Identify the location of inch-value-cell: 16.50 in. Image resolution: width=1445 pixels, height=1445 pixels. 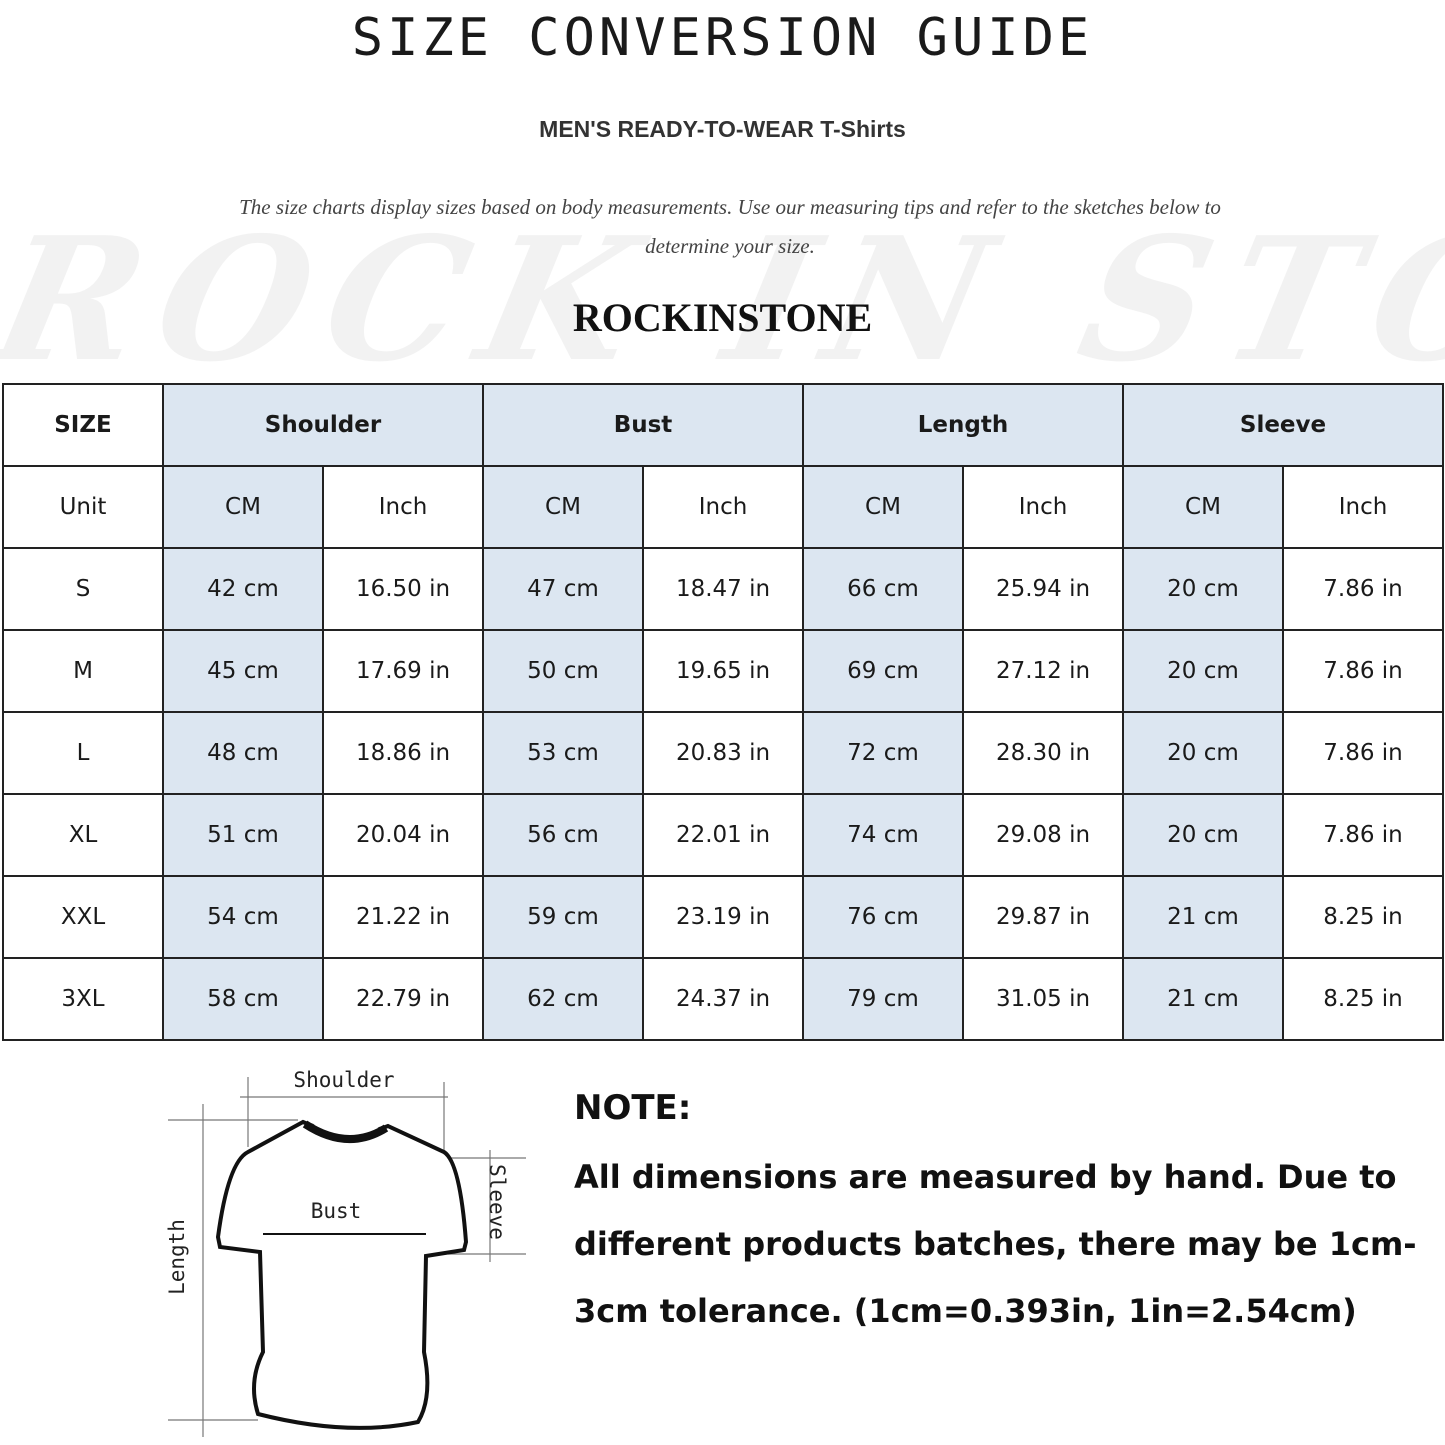
(403, 589).